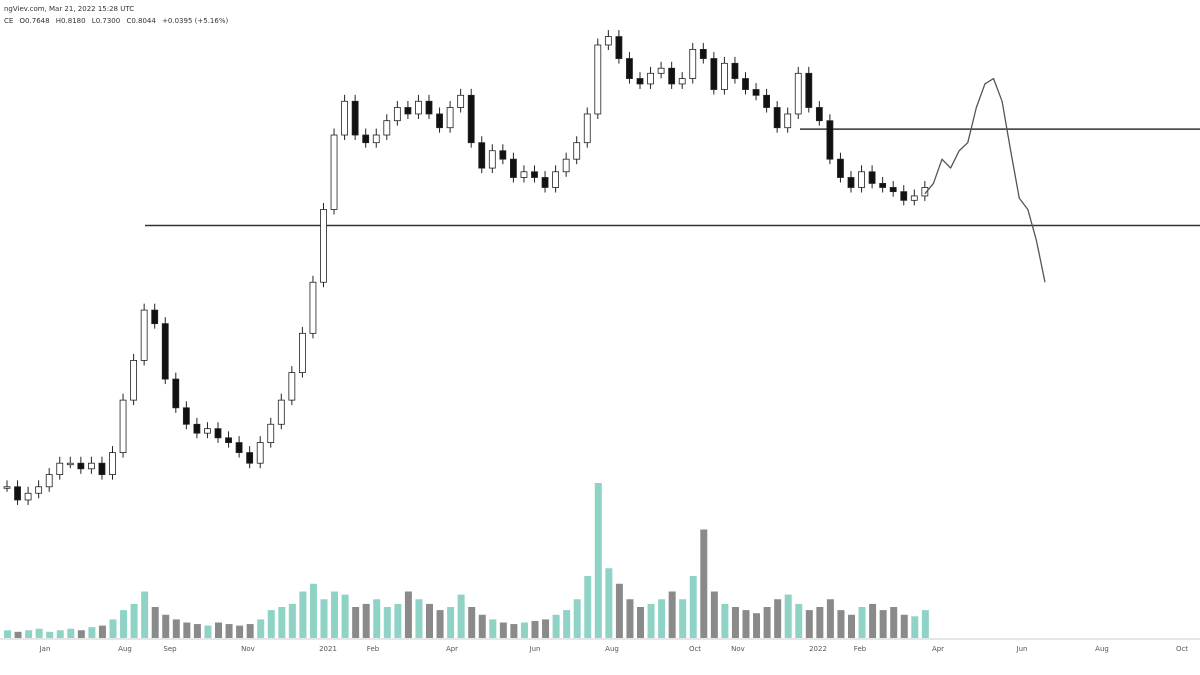 Image resolution: width=1200 pixels, height=675 pixels. What do you see at coordinates (69, 9) in the screenshot?
I see `source-line: ngViev.com, Mar 21, 2022 15:28 UTC` at bounding box center [69, 9].